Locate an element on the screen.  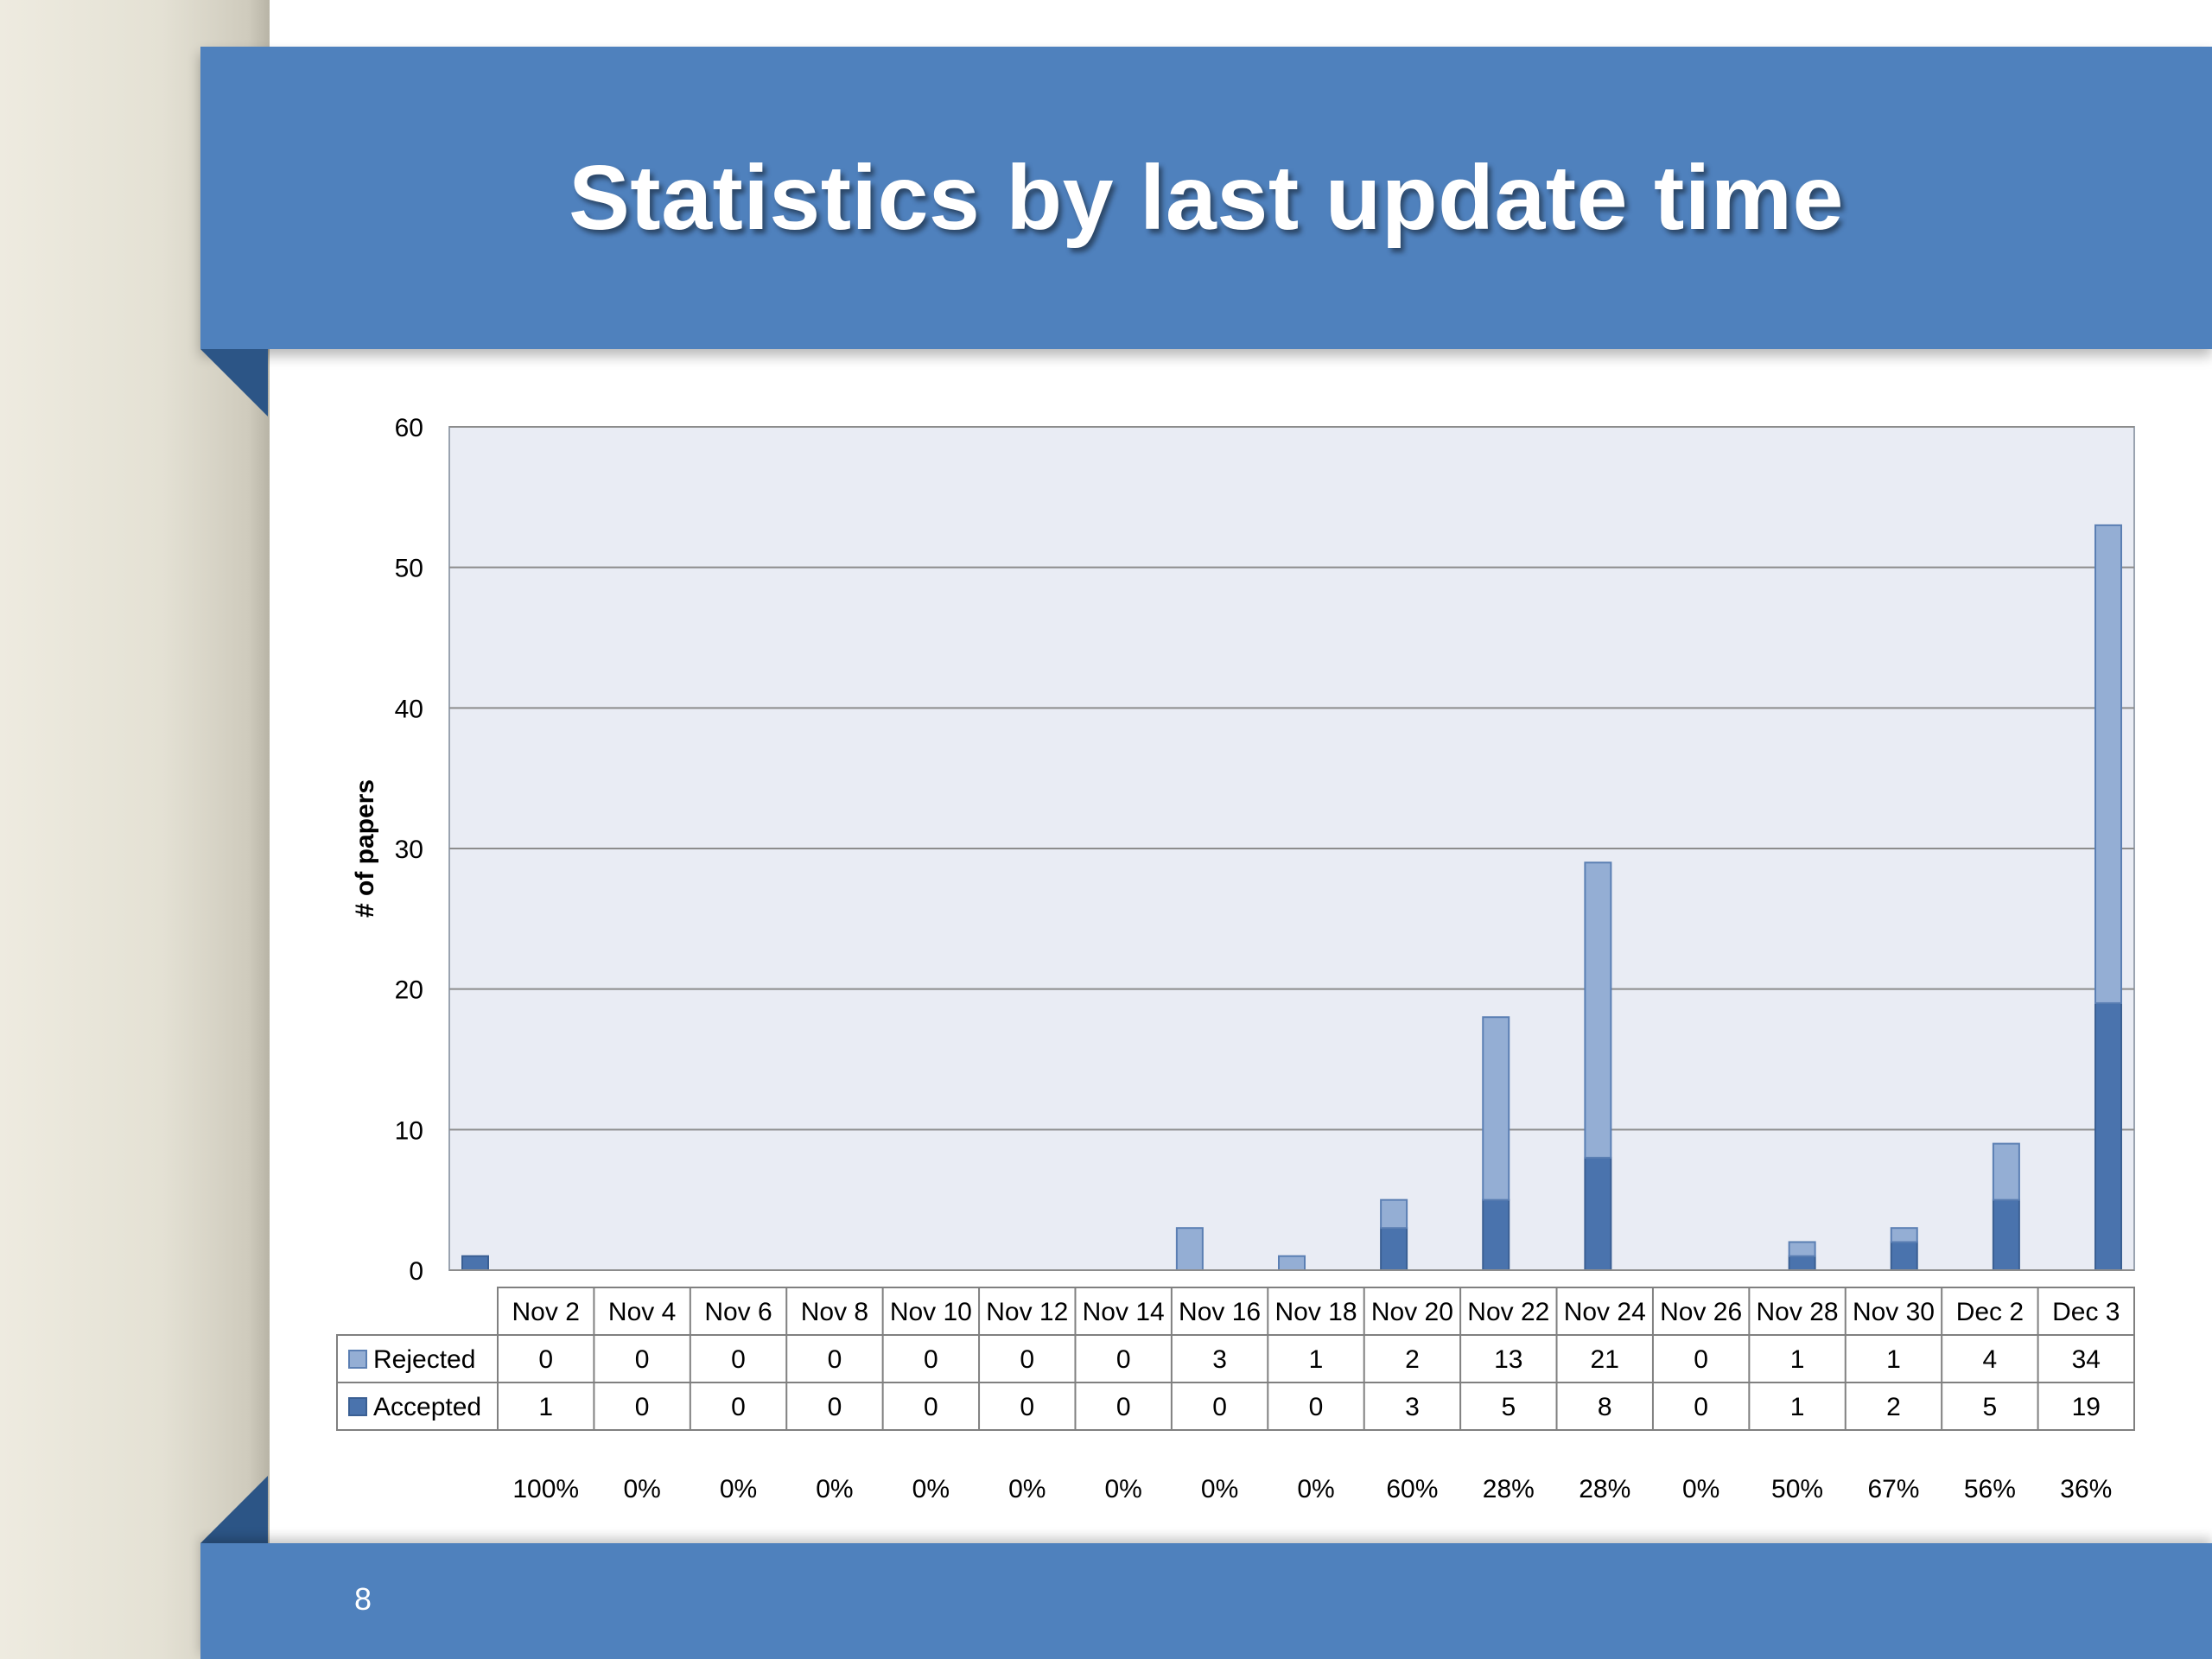
table-header-cell: Dec 3 is located at coordinates (2086, 1312).